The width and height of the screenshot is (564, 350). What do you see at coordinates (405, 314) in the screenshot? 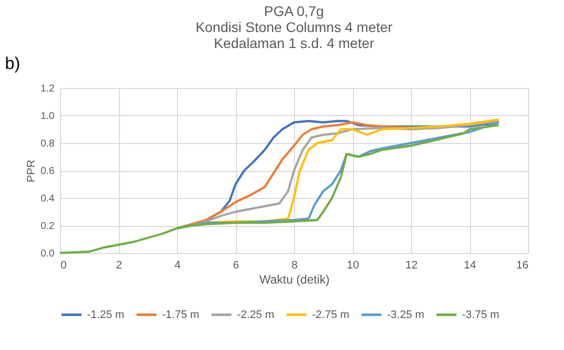
I see `legend-label: -3.25 m` at bounding box center [405, 314].